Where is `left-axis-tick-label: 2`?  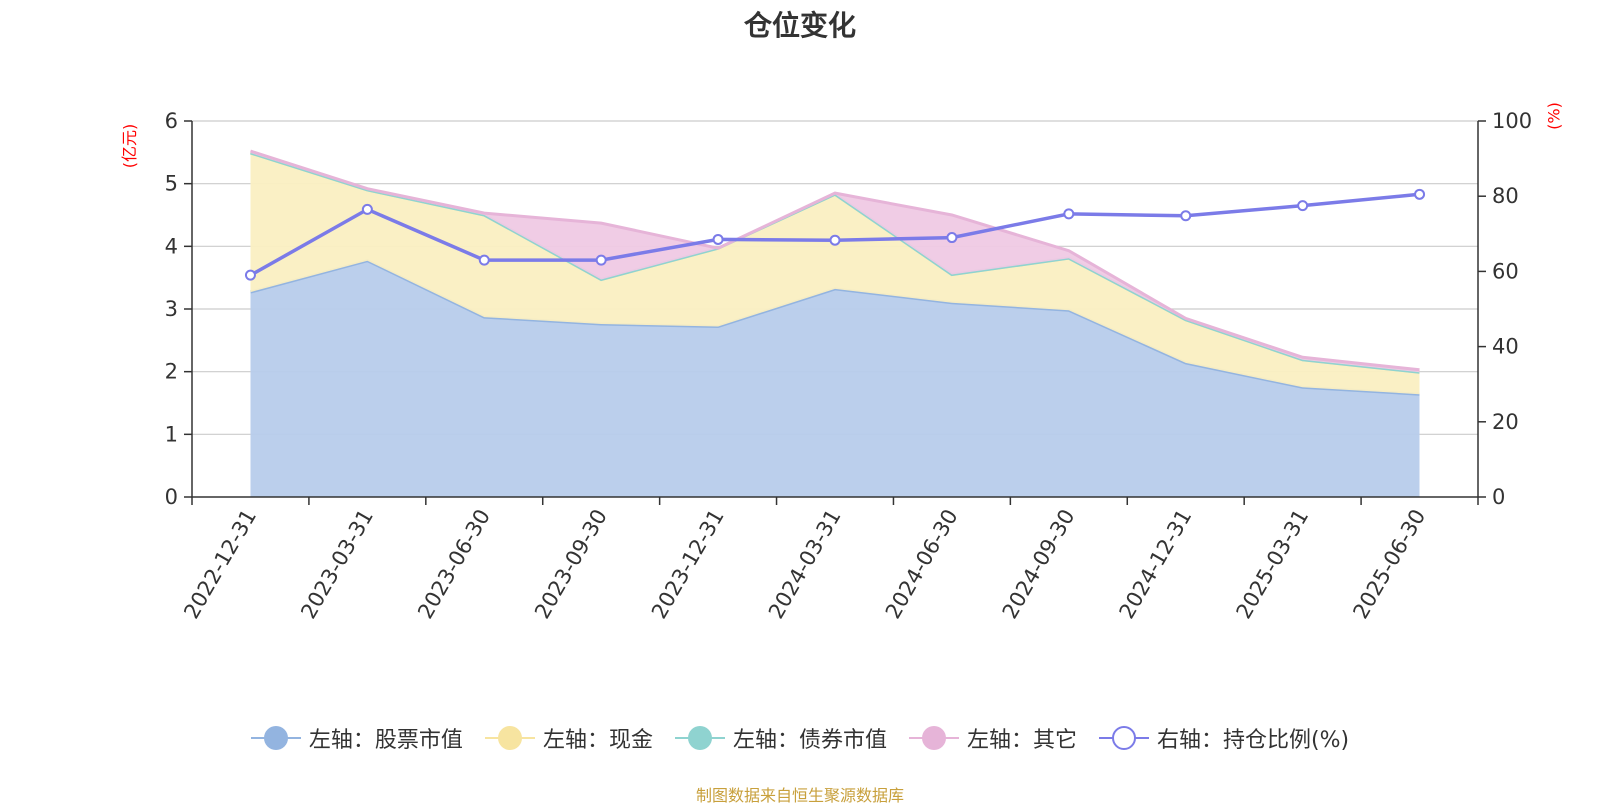
left-axis-tick-label: 2 is located at coordinates (171, 372).